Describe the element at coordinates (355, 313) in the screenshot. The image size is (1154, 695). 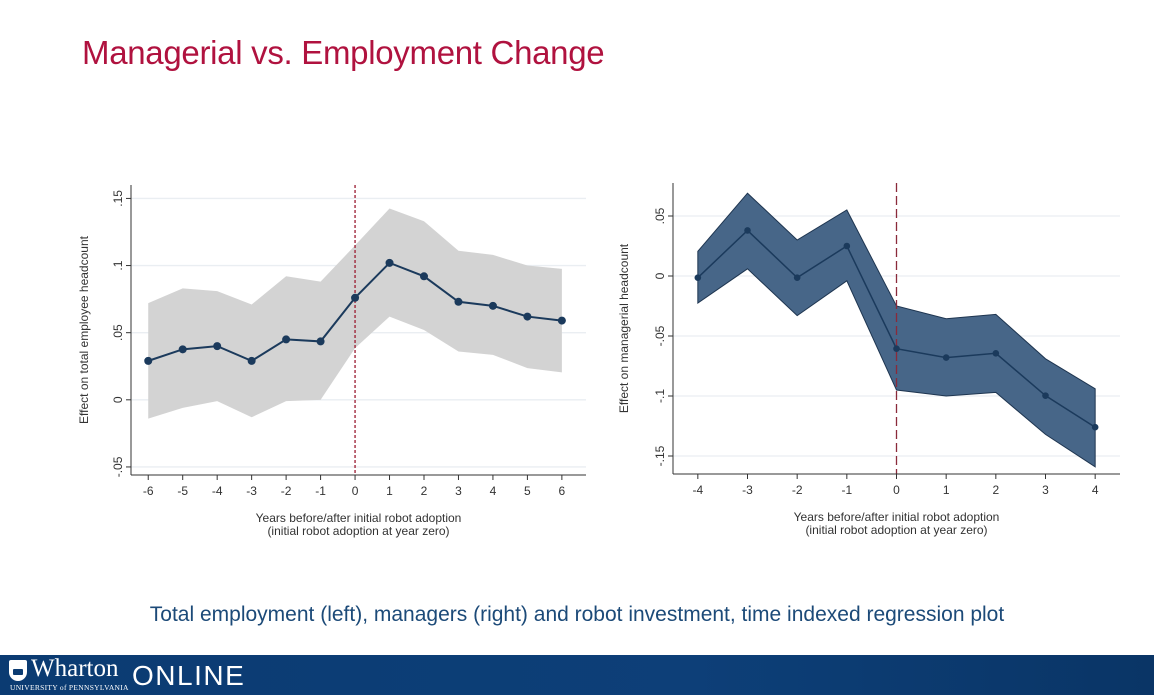
I see `confidence-band` at that location.